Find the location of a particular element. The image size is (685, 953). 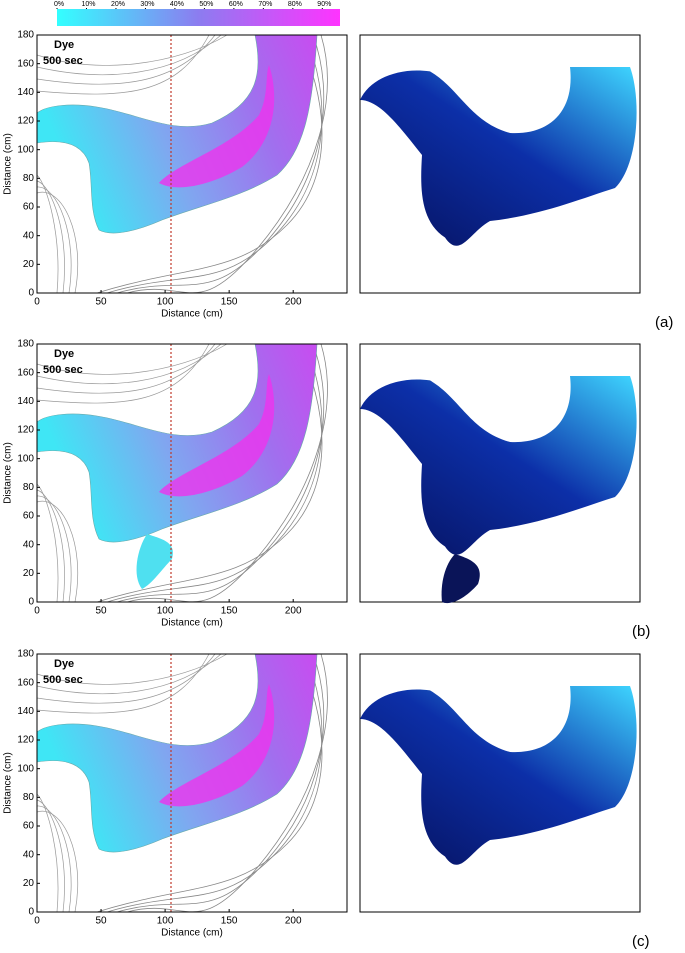

panel-label: (b) is located at coordinates (641, 631).